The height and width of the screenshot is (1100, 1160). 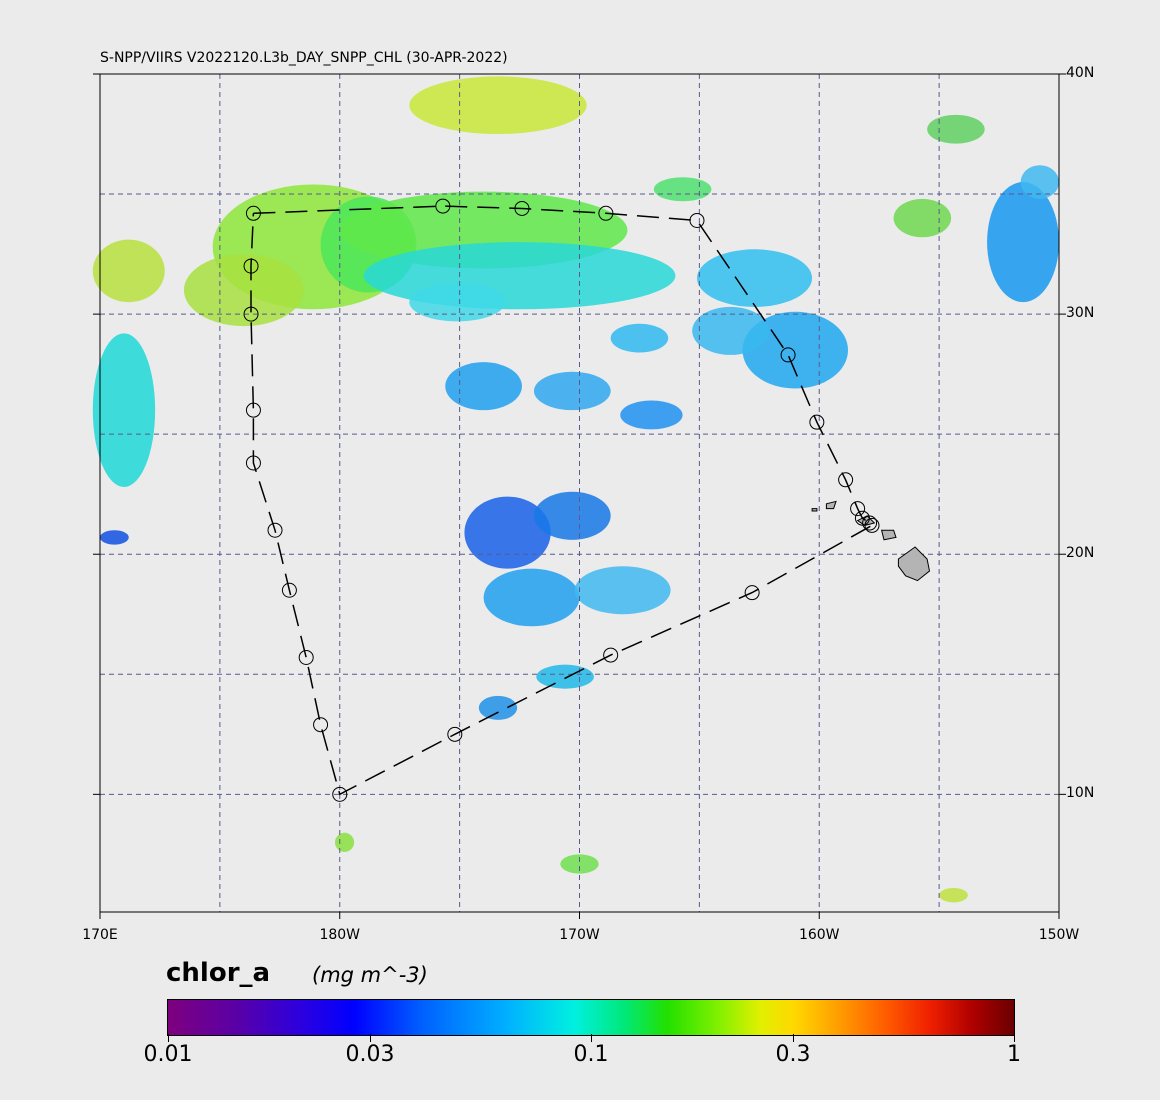 What do you see at coordinates (340, 935) in the screenshot?
I see `lon-label: 180W` at bounding box center [340, 935].